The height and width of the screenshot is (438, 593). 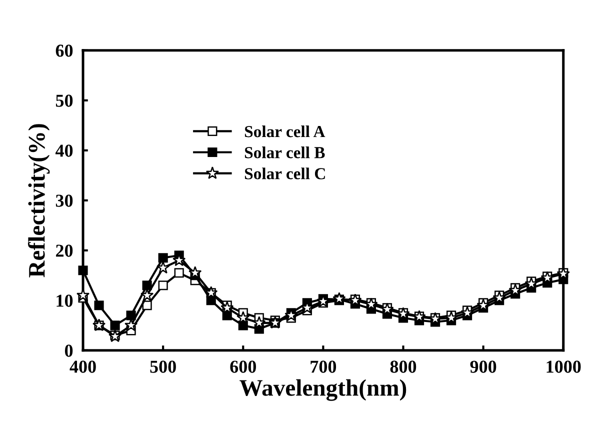 I want to click on x-tick-label: 700, so click(x=323, y=366).